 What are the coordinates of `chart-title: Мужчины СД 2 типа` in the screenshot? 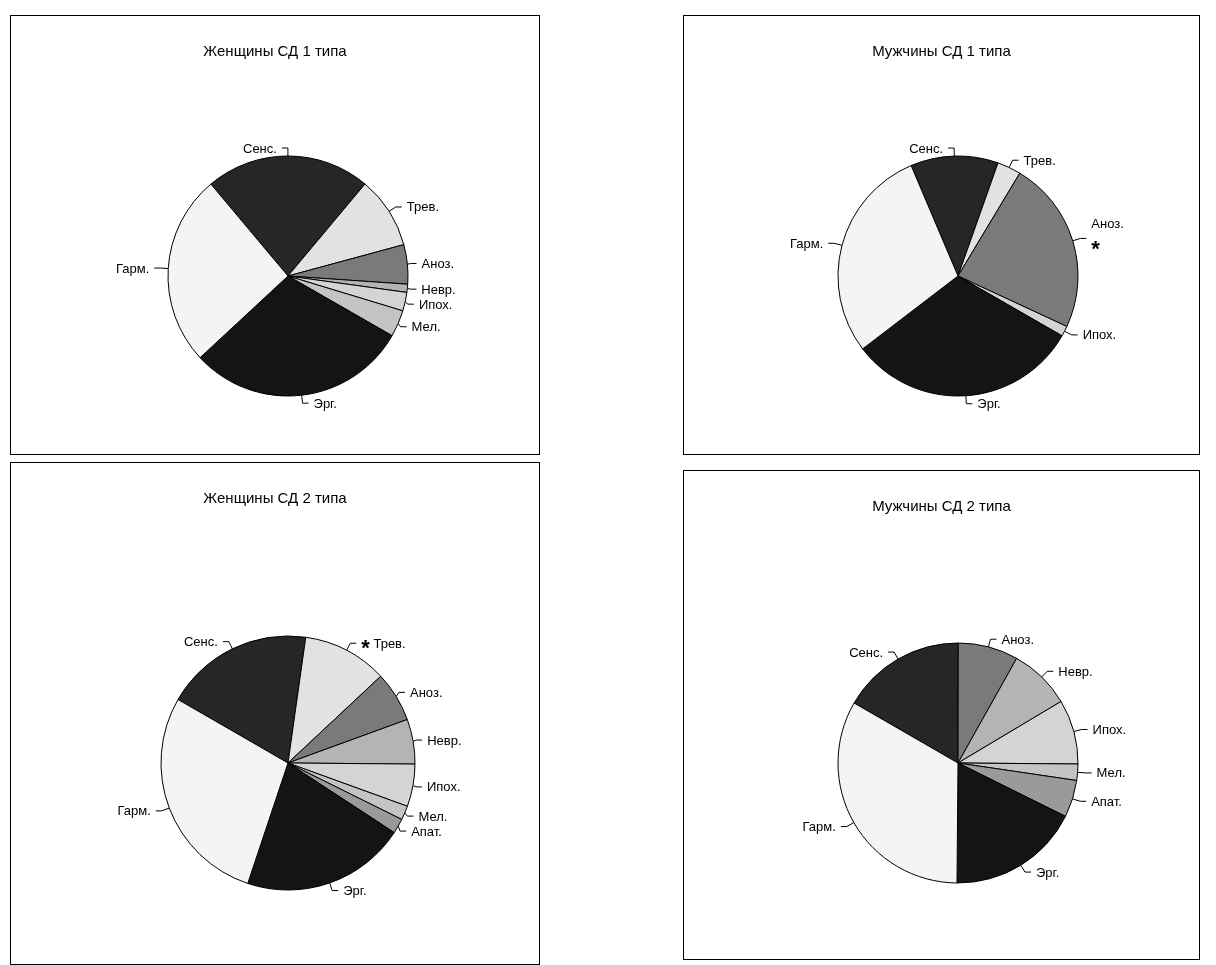 It's located at (942, 505).